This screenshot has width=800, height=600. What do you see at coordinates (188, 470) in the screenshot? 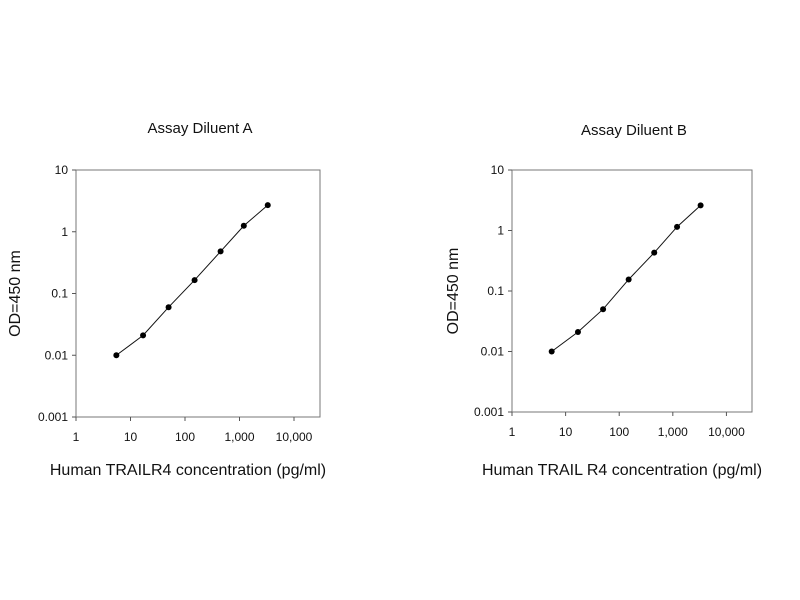
I see `x-axis-label: Human TRAILR4 concentration (pg/ml)` at bounding box center [188, 470].